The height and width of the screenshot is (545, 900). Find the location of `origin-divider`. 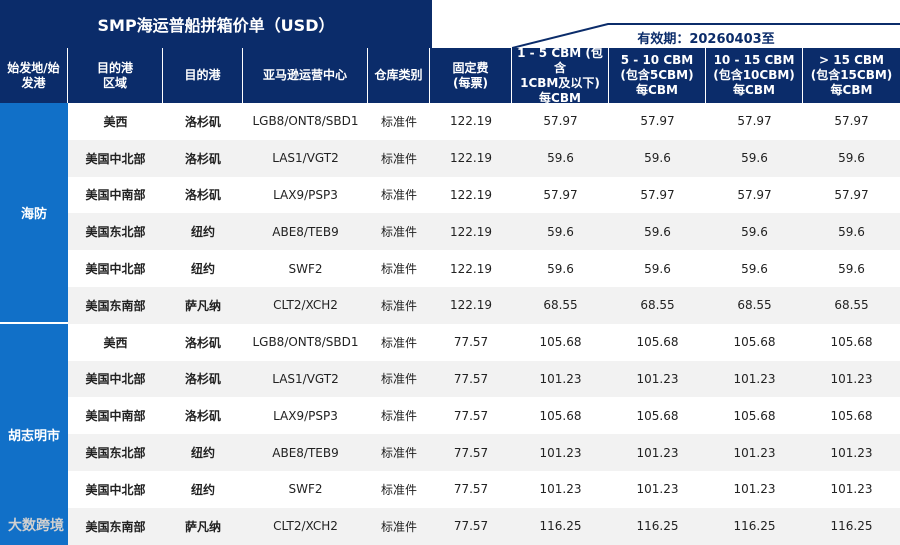

origin-divider is located at coordinates (34, 323).